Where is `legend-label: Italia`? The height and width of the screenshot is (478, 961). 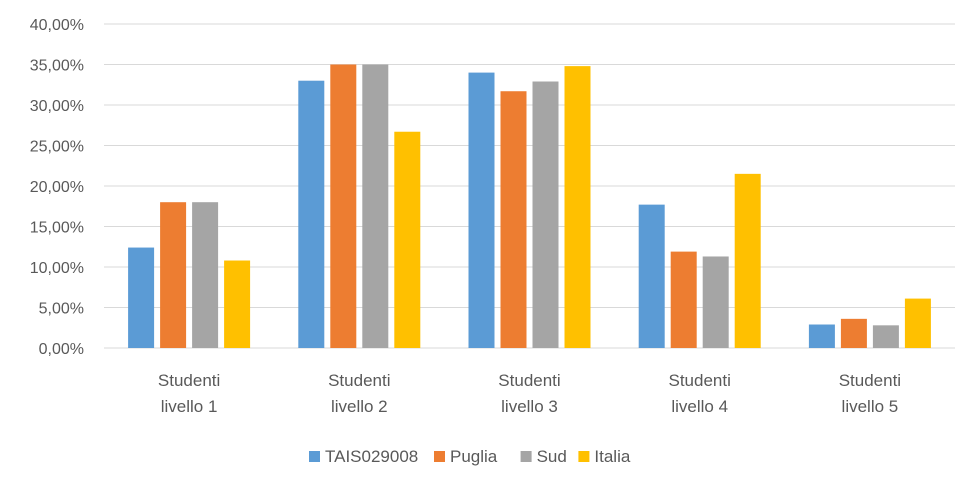
legend-label: Italia is located at coordinates (612, 456).